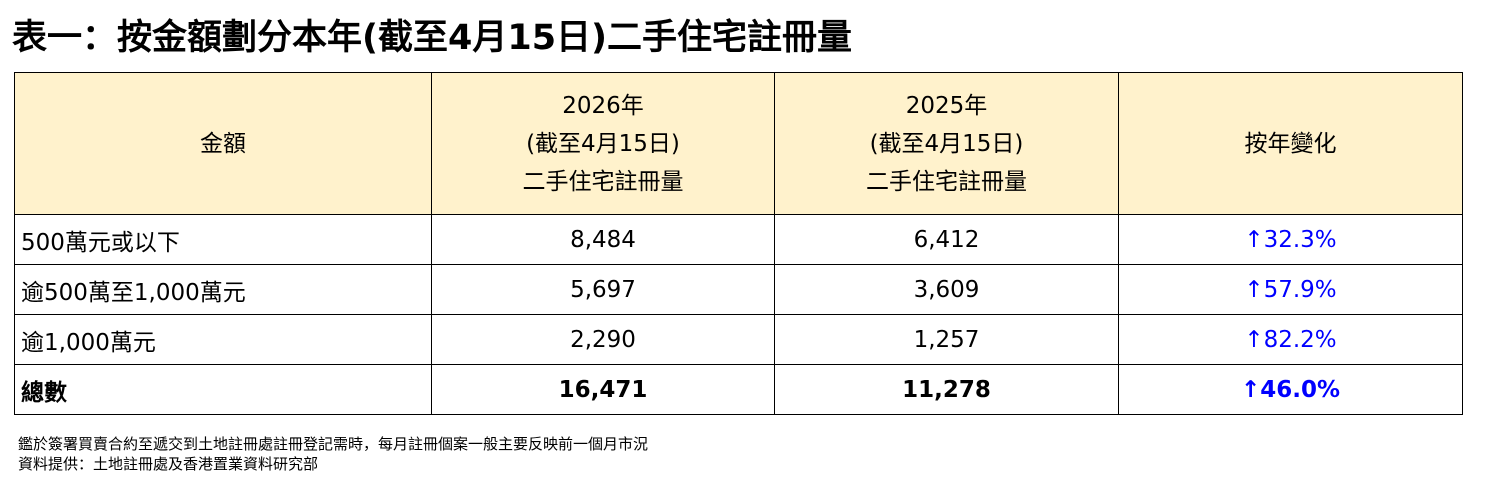  I want to click on header-2025-year: 2025年, so click(946, 105).